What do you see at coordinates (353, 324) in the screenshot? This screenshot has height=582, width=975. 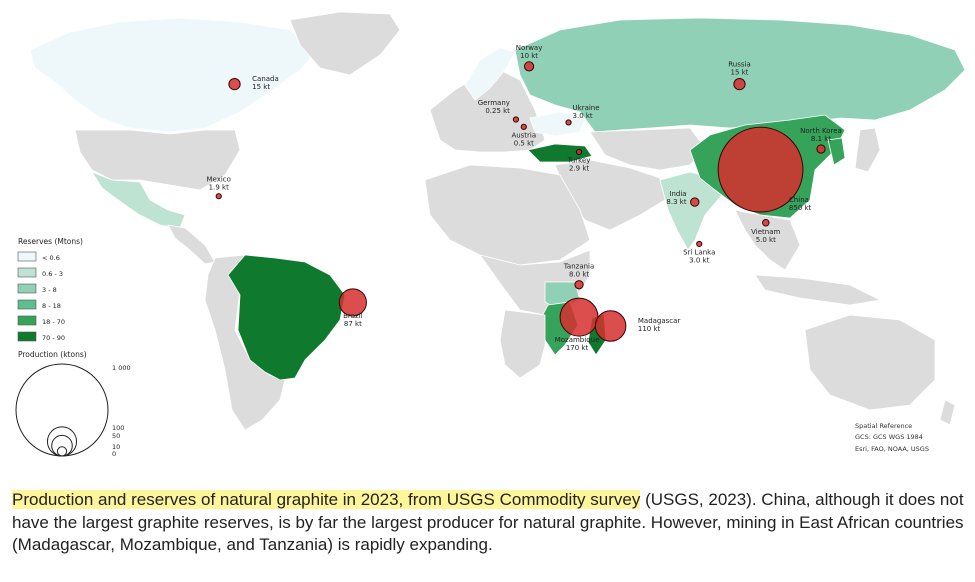 I see `label-brazil-production: 87 kt` at bounding box center [353, 324].